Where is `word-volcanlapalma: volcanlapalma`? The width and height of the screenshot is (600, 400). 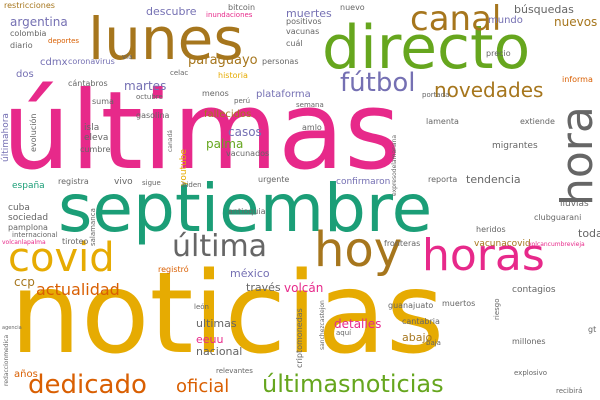
word-volcanlapalma: volcanlapalma is located at coordinates (24, 242).